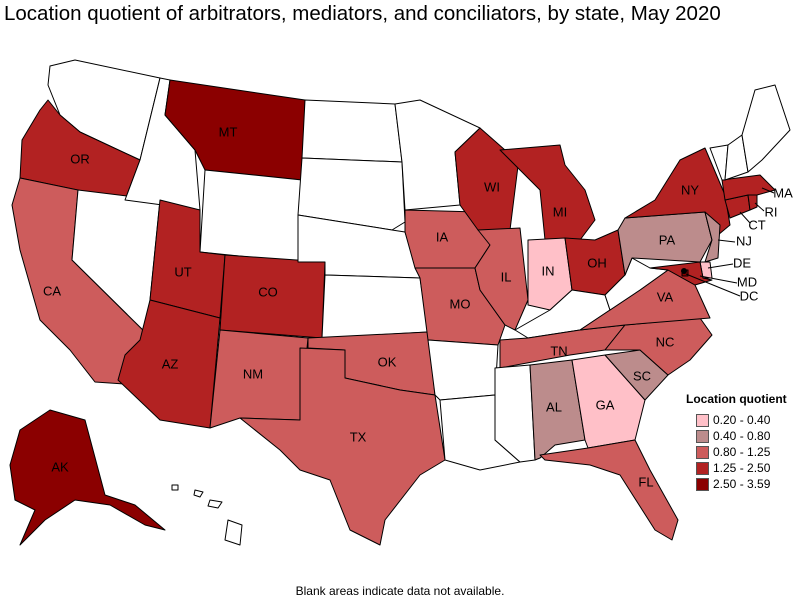 The image size is (800, 600). Describe the element at coordinates (597, 262) in the screenshot. I see `label-OH: OH` at that location.